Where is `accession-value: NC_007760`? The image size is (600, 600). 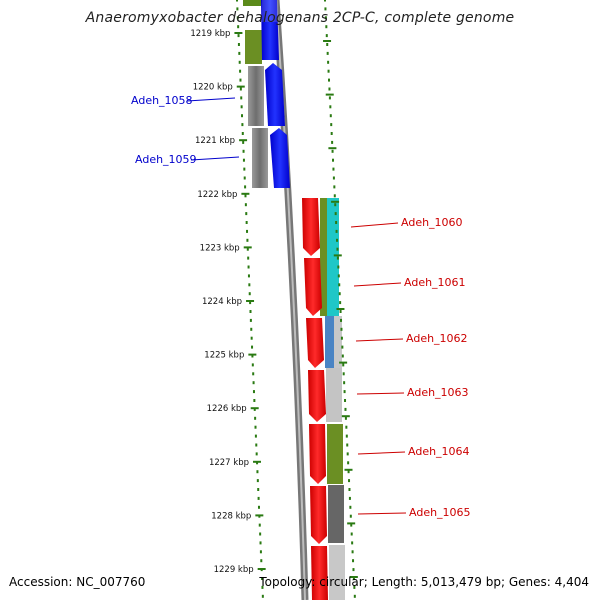 accession-value: NC_007760 is located at coordinates (111, 582).